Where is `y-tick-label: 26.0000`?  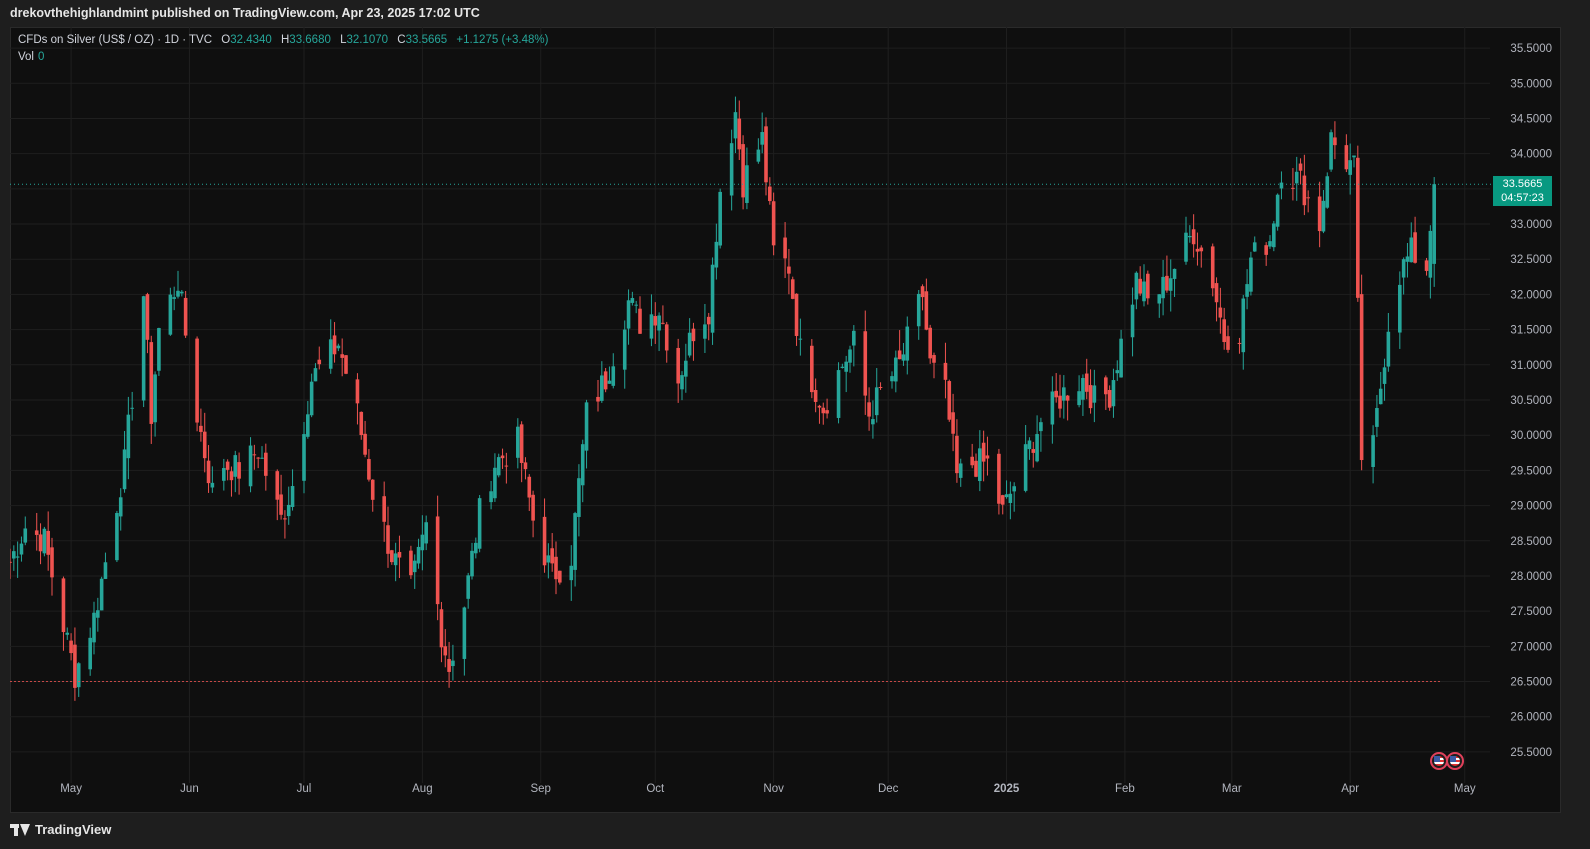 y-tick-label: 26.0000 is located at coordinates (1531, 718).